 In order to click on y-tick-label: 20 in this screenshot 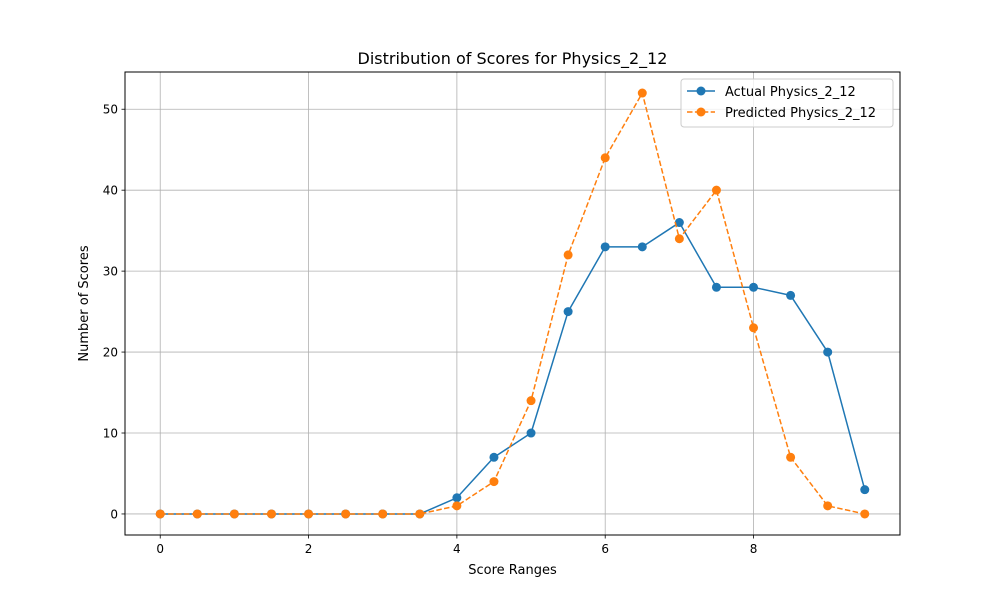, I will do `click(110, 353)`.